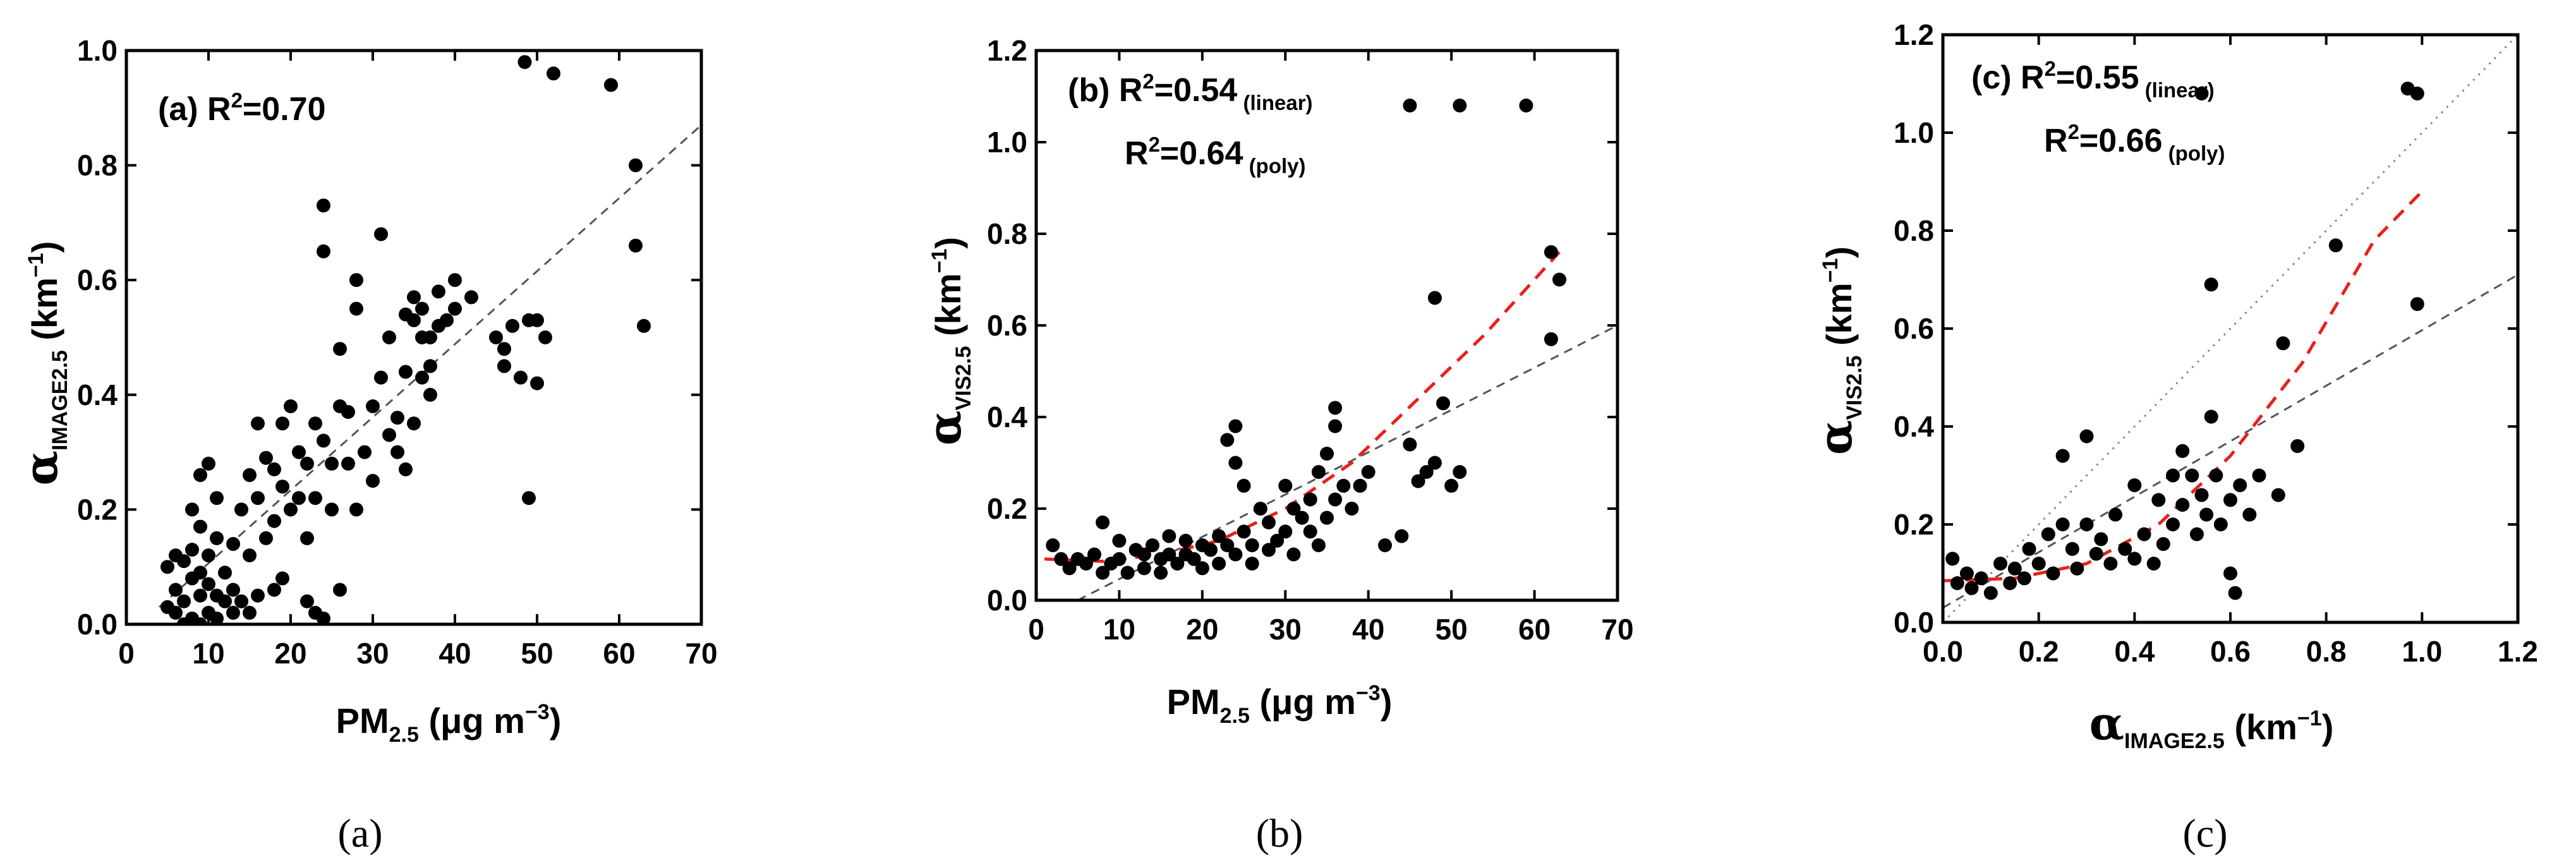 The height and width of the screenshot is (865, 2576). What do you see at coordinates (454, 653) in the screenshot?
I see `panel-a-xtick-label-4: 40` at bounding box center [454, 653].